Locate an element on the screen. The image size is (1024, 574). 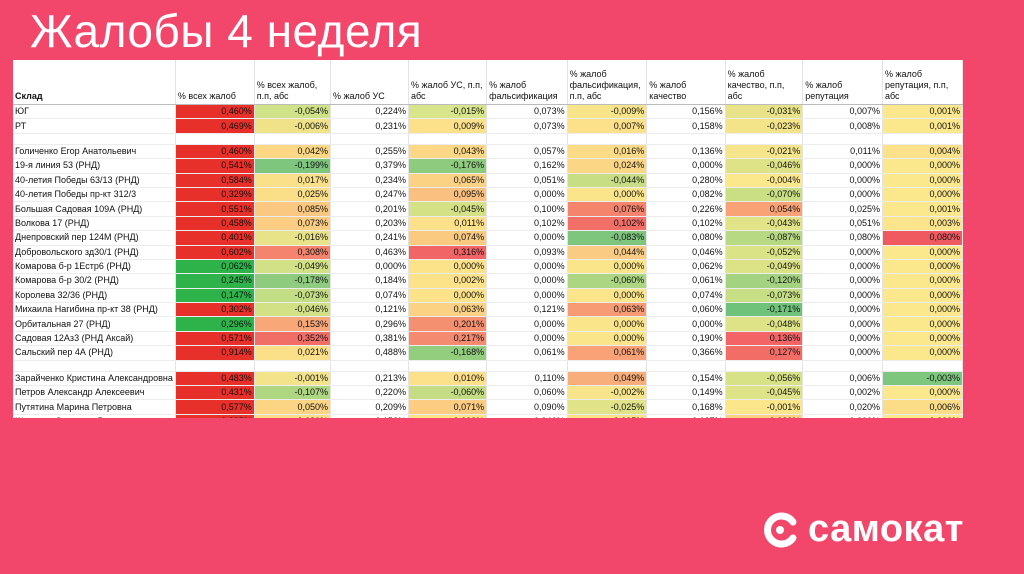
value-cell: 0,458% is located at coordinates (215, 224).